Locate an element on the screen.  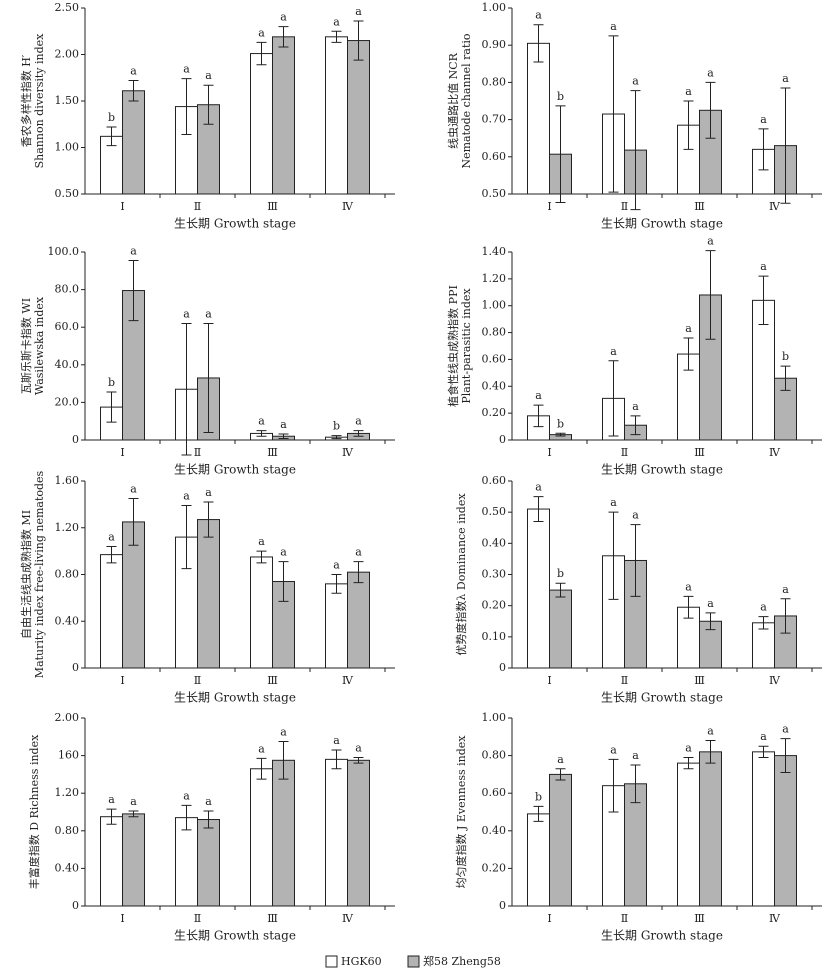
y-tick-label: 40.0 is located at coordinates (67, 364).